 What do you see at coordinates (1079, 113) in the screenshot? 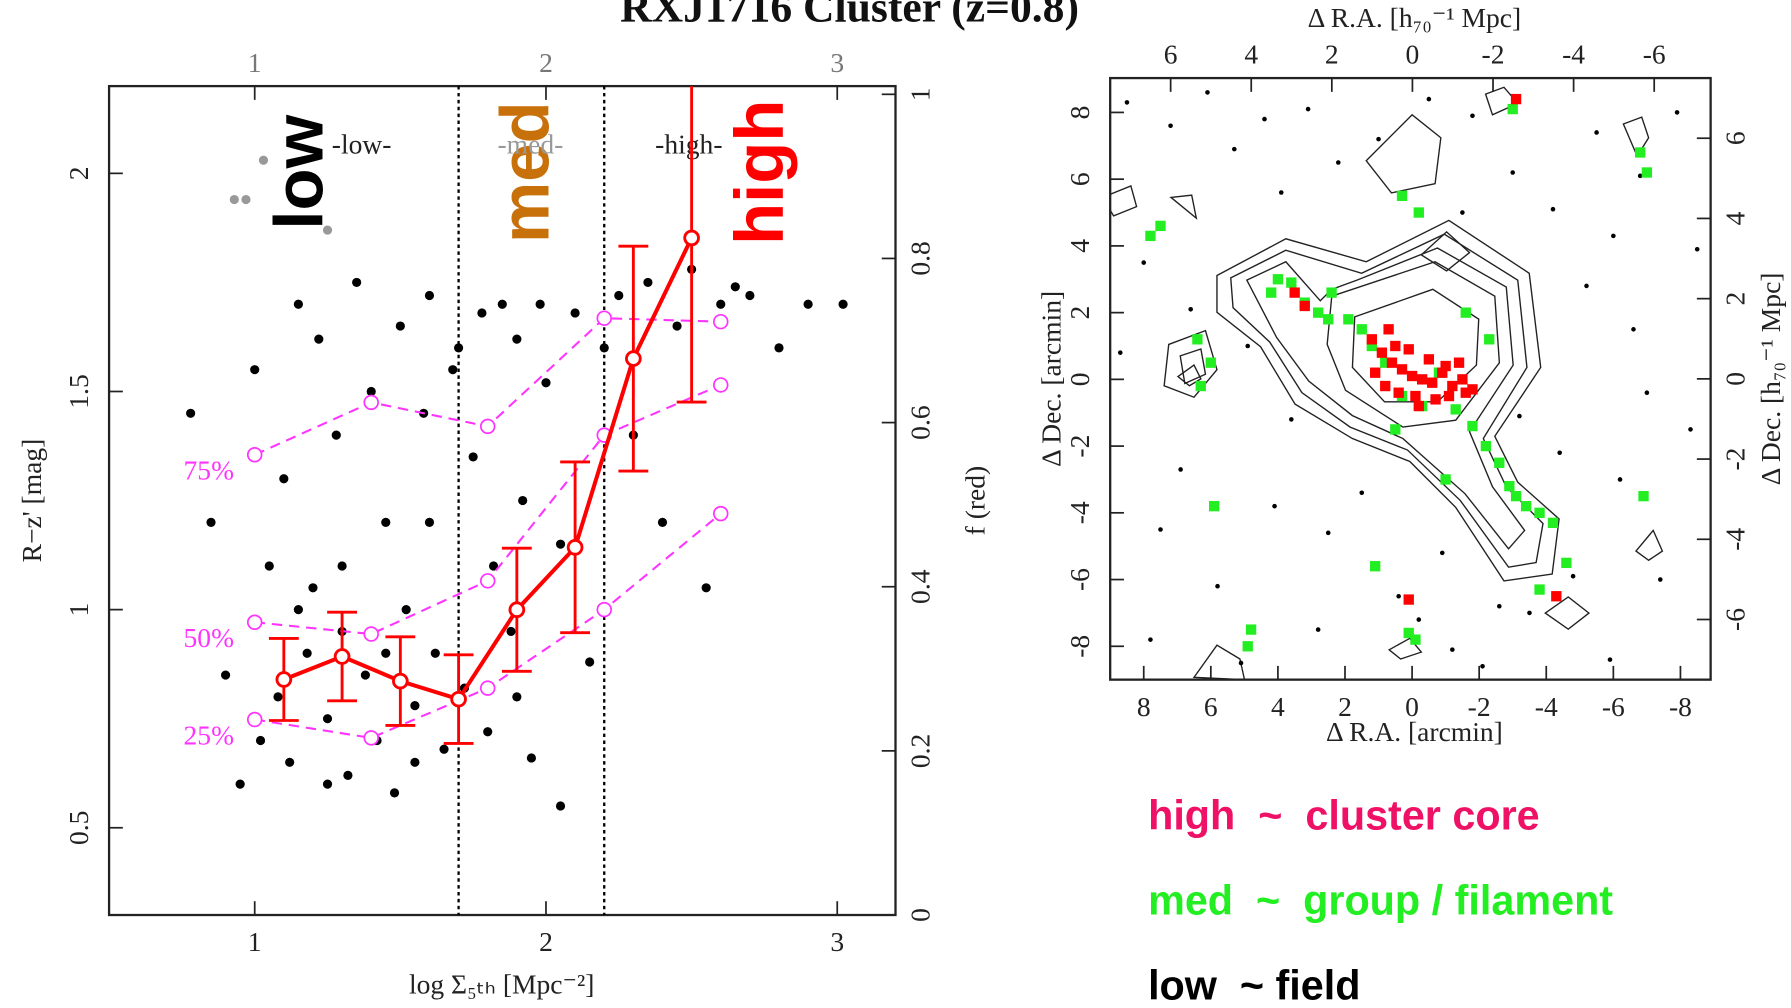
I see `tick-label: 8` at bounding box center [1079, 113].